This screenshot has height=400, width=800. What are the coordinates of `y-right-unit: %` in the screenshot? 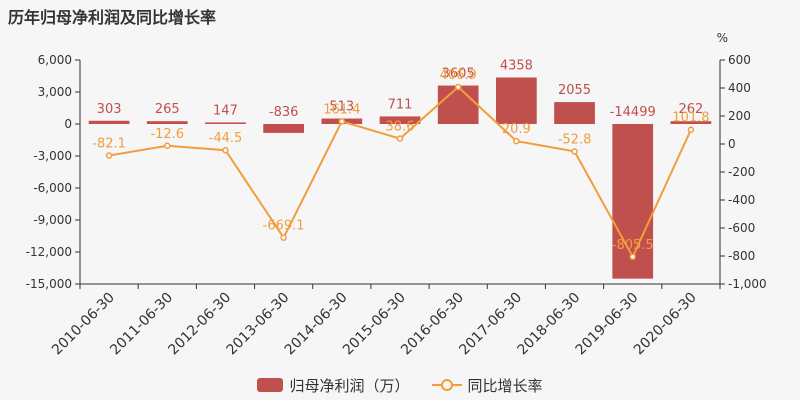 It's located at (722, 38).